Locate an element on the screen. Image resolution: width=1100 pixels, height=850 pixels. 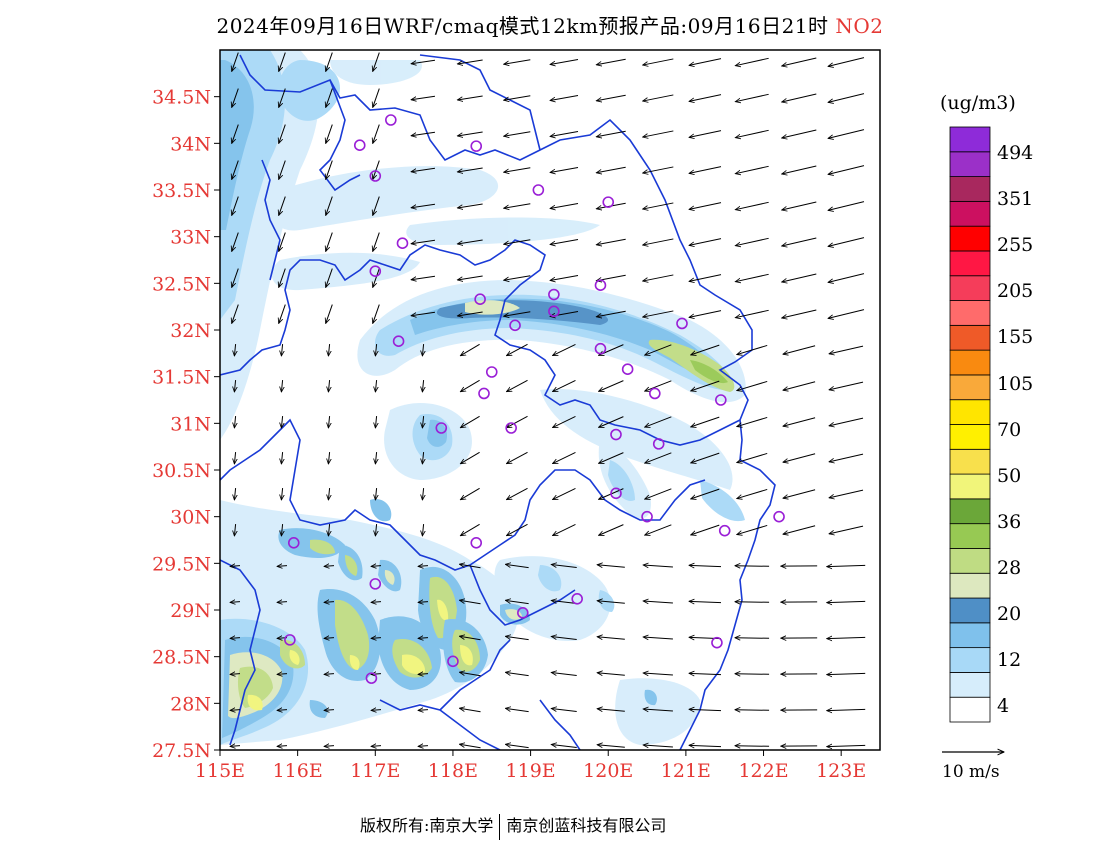
lat-tick-label: 33.5N is located at coordinates (181, 191).